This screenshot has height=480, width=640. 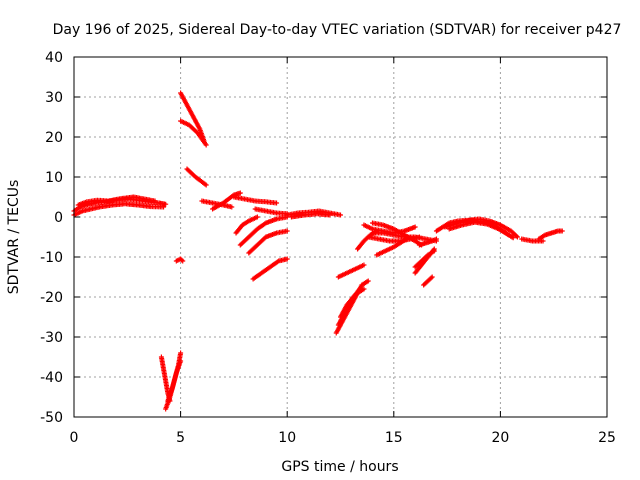 I want to click on y-tick-label: 40, so click(x=54, y=58).